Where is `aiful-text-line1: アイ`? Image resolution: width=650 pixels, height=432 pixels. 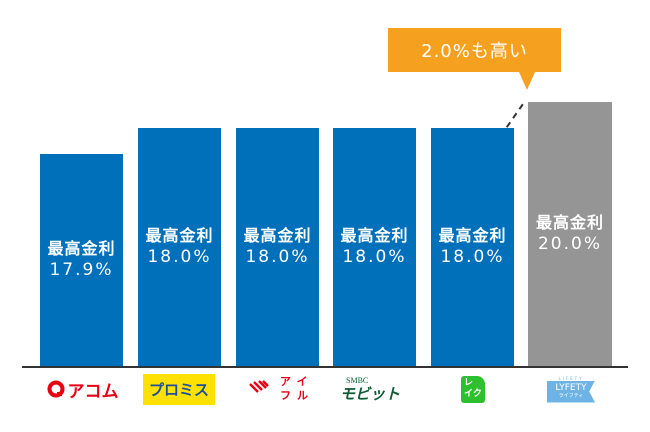 aiful-text-line1: アイ is located at coordinates (297, 381).